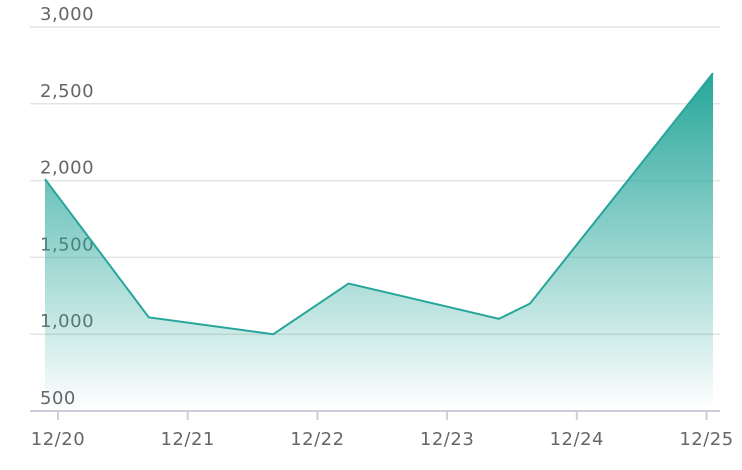 This screenshot has width=742, height=470. Describe the element at coordinates (706, 439) in the screenshot. I see `x-tick-label: 12/25` at that location.